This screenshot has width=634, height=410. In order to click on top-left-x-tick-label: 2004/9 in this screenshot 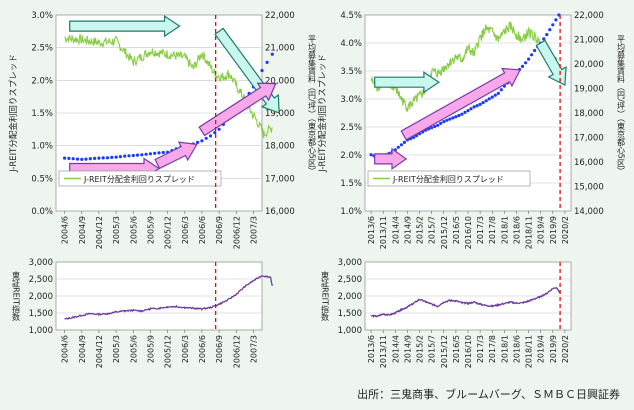, I will do `click(82, 230)`.